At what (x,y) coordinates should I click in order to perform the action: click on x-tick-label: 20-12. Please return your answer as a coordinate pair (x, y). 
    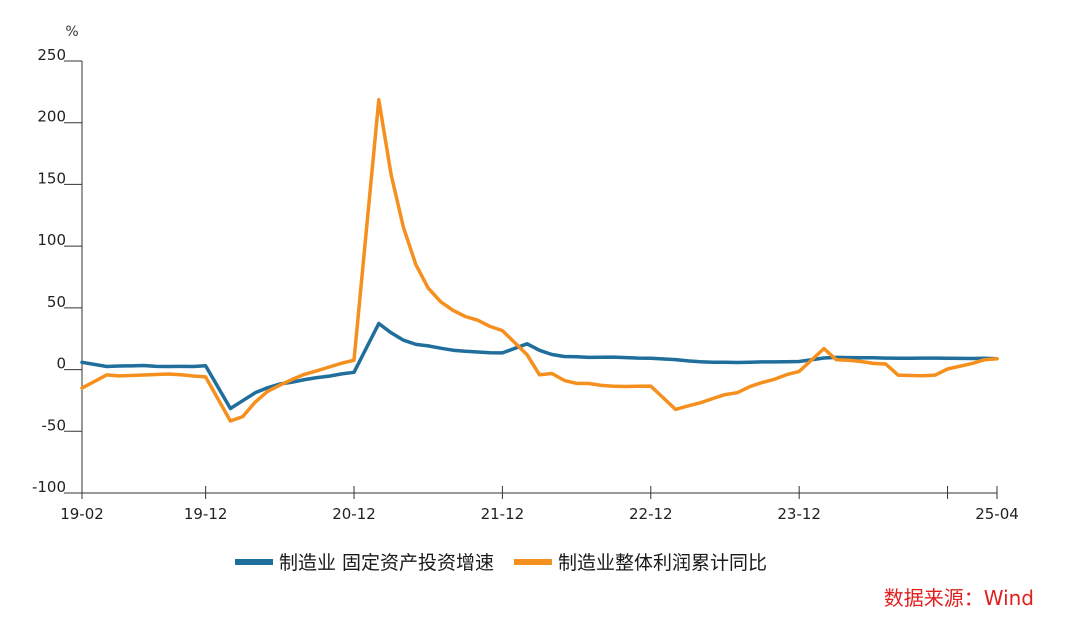
    Looking at the image, I should click on (354, 514).